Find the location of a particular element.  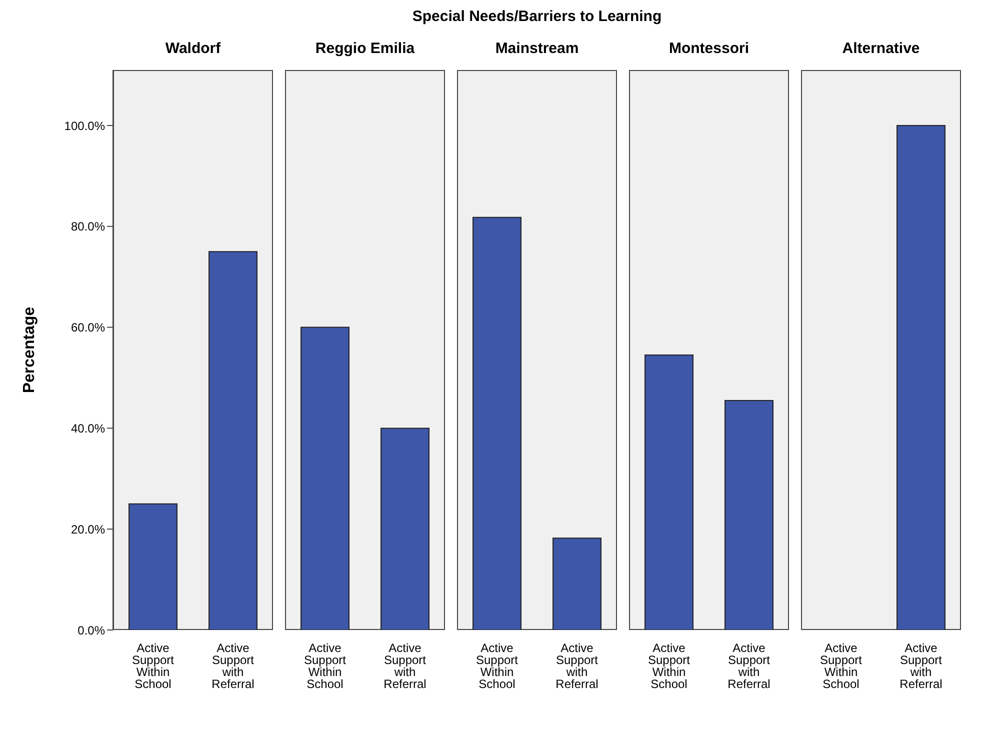

y-tick-label: 100.0% is located at coordinates (85, 125).